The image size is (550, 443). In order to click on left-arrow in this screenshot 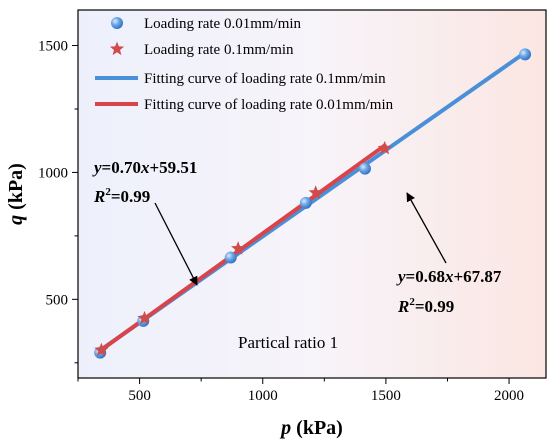, I will do `click(176, 244)`.